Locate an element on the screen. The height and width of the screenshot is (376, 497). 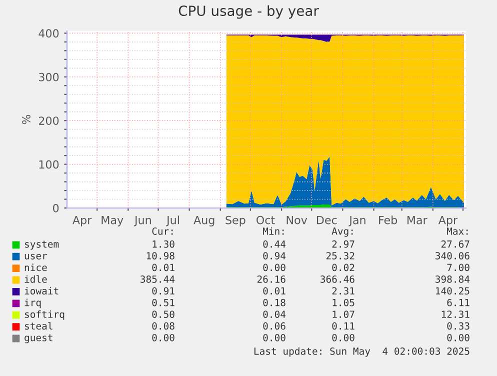
legend-label: irq is located at coordinates (32, 303).